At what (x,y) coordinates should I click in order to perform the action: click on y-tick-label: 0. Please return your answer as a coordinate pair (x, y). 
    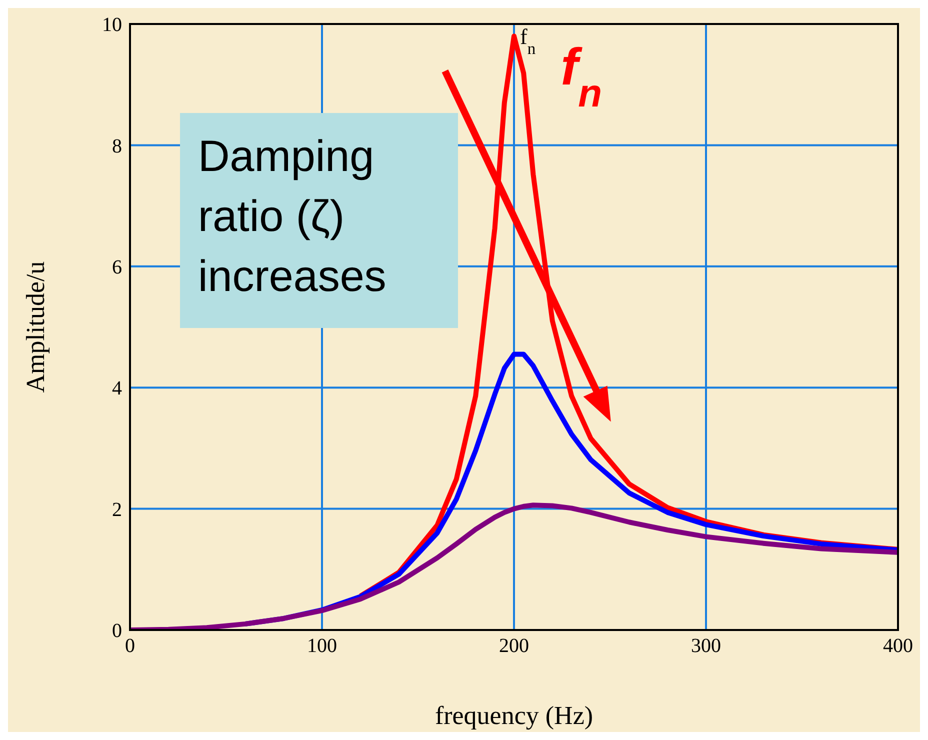
    Looking at the image, I should click on (117, 631).